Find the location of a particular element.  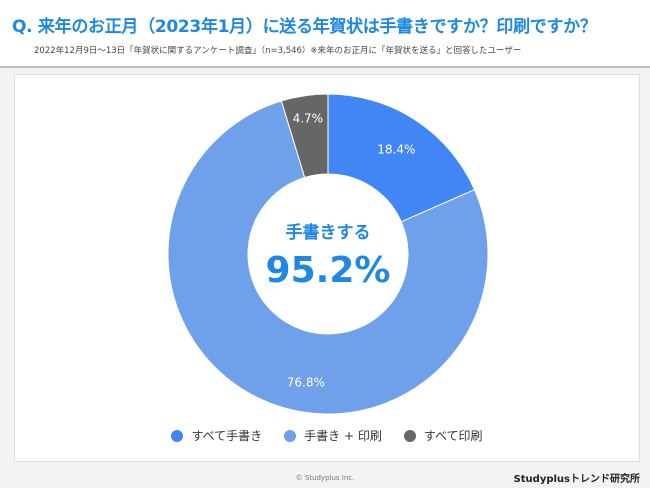

data-label: 18.4% is located at coordinates (396, 149).